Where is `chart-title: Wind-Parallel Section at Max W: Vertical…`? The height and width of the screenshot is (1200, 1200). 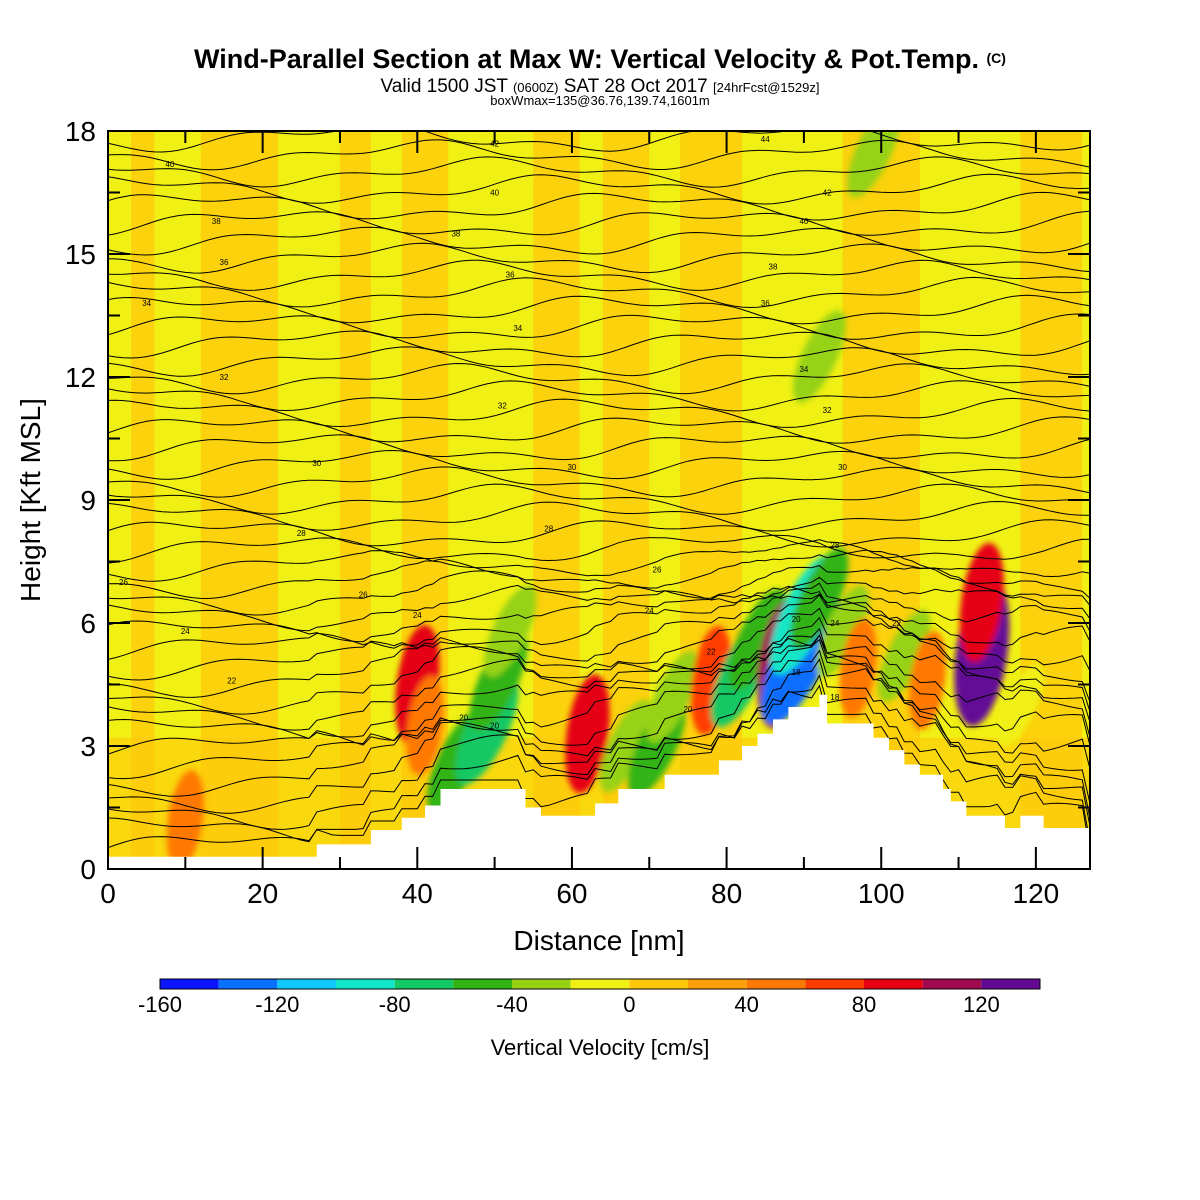
chart-title: Wind-Parallel Section at Max W: Vertical… is located at coordinates (600, 59).